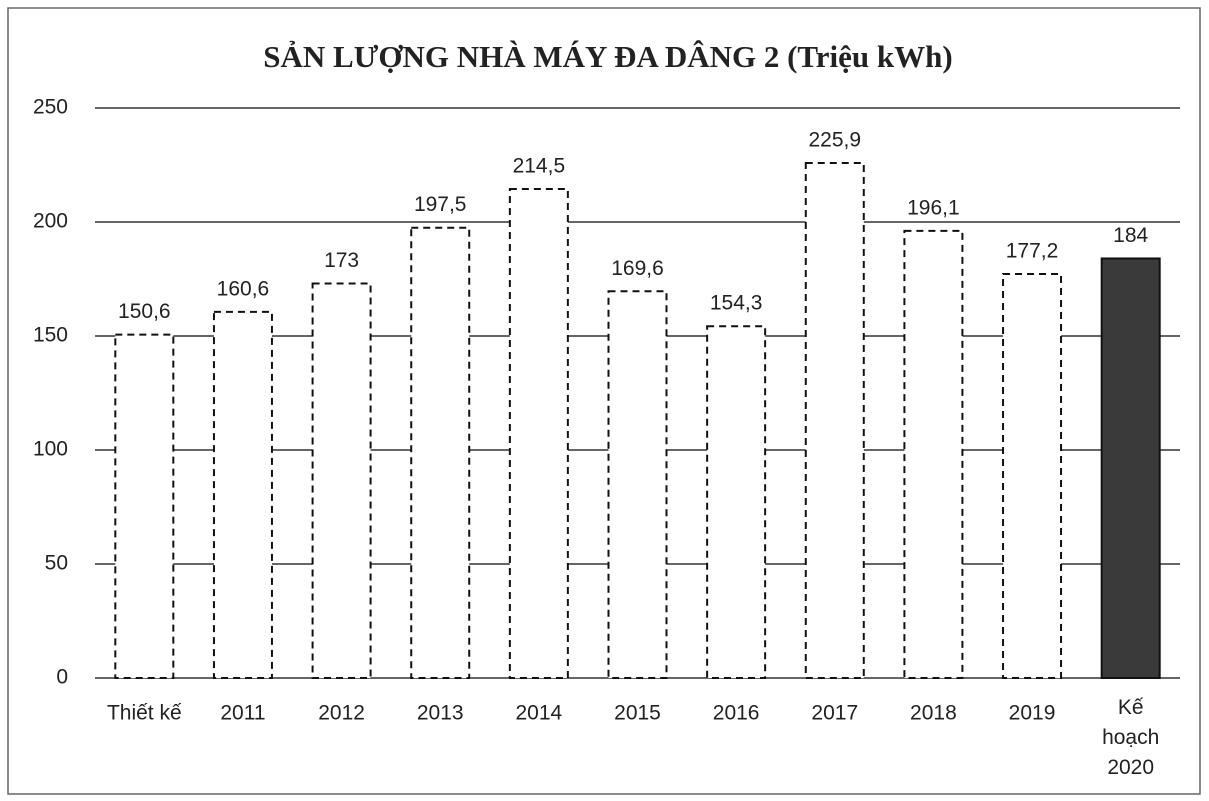 The width and height of the screenshot is (1209, 801). Describe the element at coordinates (834, 713) in the screenshot. I see `x-tick-label: 2017` at that location.